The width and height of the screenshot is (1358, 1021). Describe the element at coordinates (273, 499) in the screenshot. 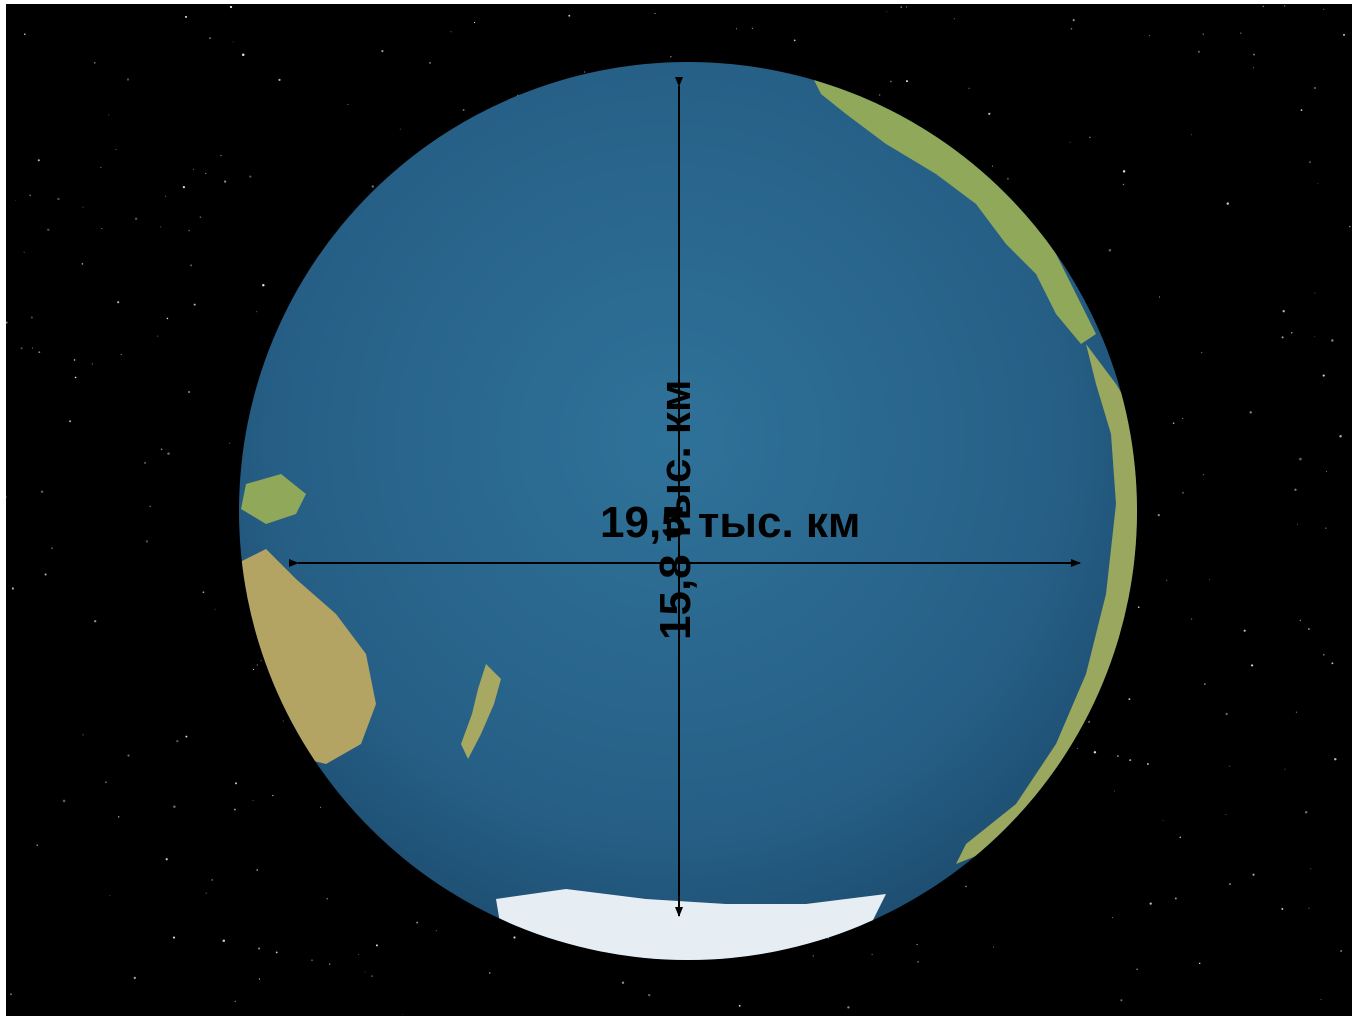

I see `new-guinea-landmass` at that location.